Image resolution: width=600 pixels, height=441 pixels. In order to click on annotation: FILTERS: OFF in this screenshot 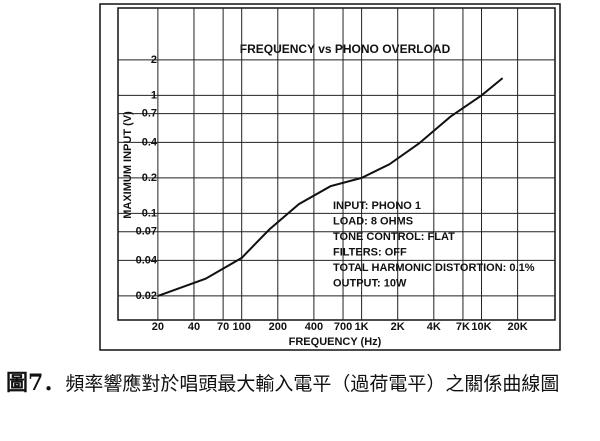, I will do `click(370, 252)`.